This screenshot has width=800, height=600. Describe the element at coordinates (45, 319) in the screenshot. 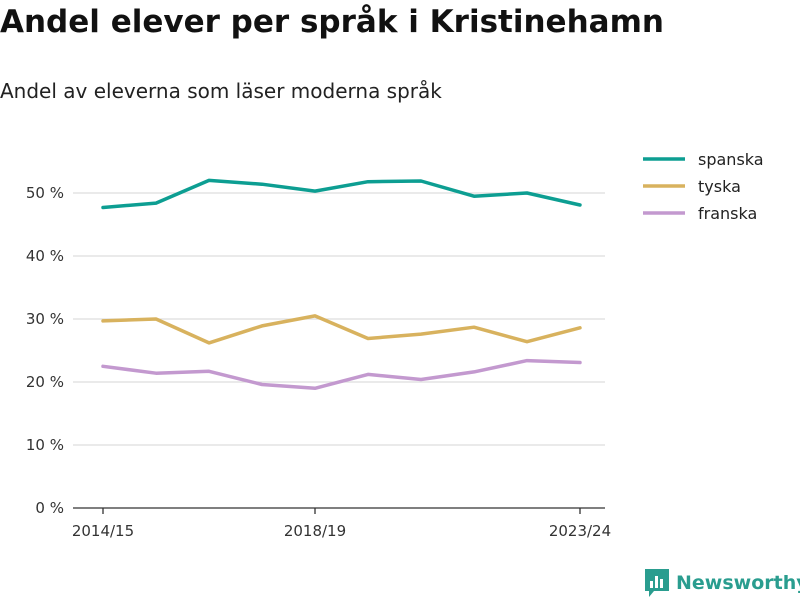

I see `y-tick-label: 30 %` at that location.